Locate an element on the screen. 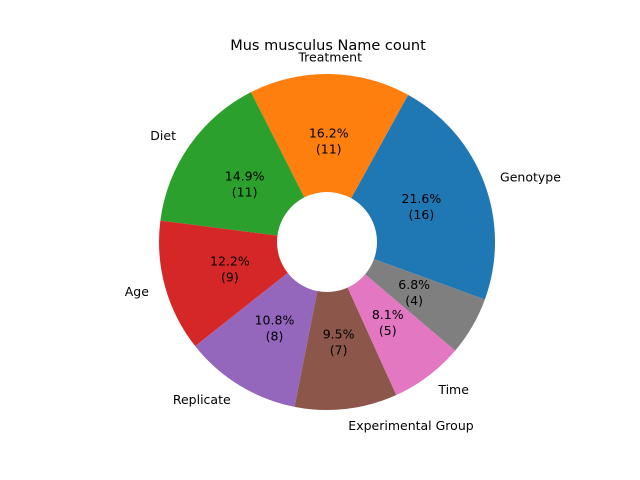  pie-slice-diet is located at coordinates (243, 167).